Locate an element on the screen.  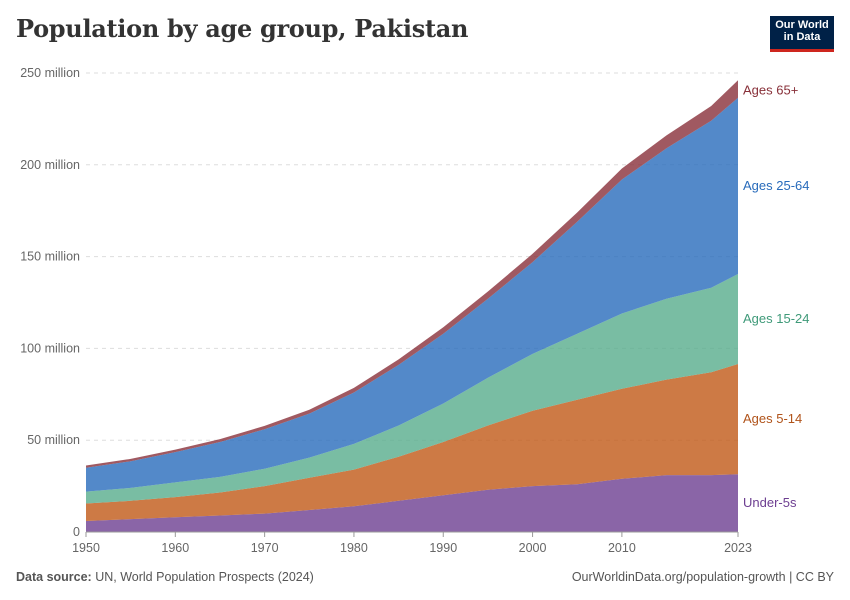
data-source-label: Data source: is located at coordinates (54, 577).